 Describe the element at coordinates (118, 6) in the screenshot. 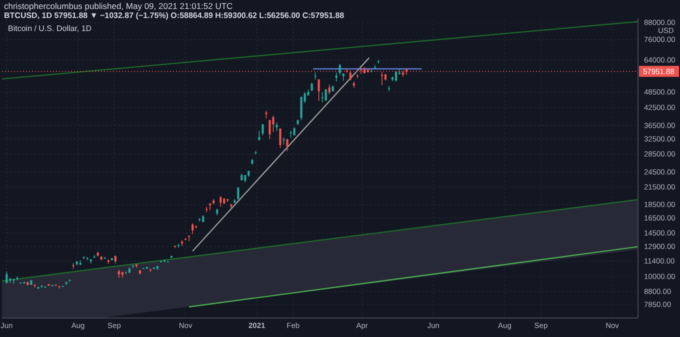

I see `chart-title: christophercolumbus published, May 09, 2021 21:01:52 UTC` at that location.